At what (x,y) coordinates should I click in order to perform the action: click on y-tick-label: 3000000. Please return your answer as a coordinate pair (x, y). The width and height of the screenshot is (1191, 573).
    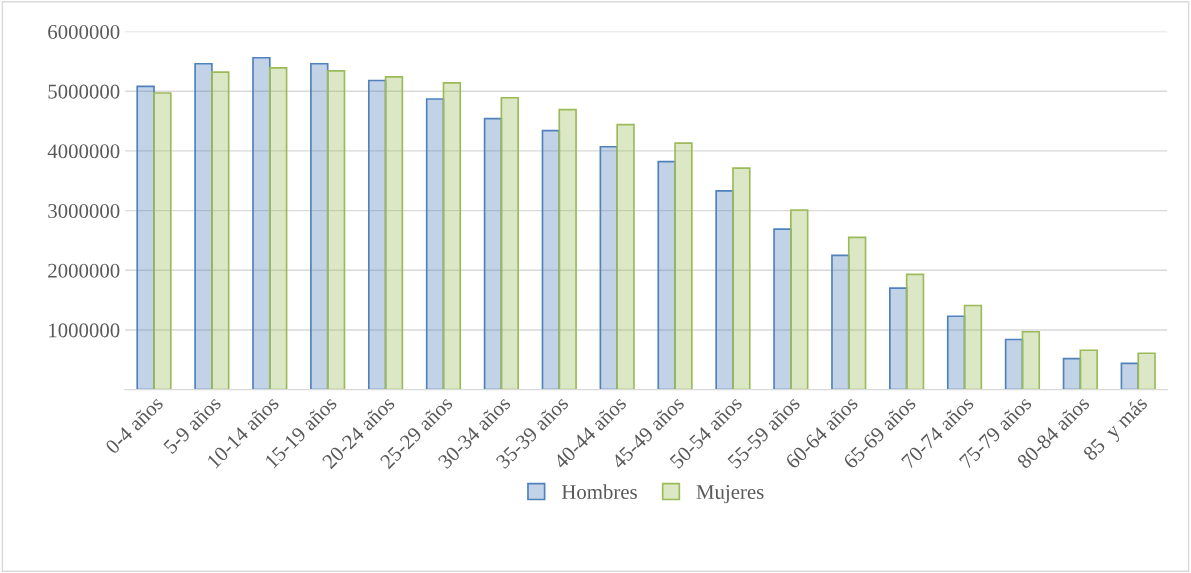
    Looking at the image, I should click on (84, 211).